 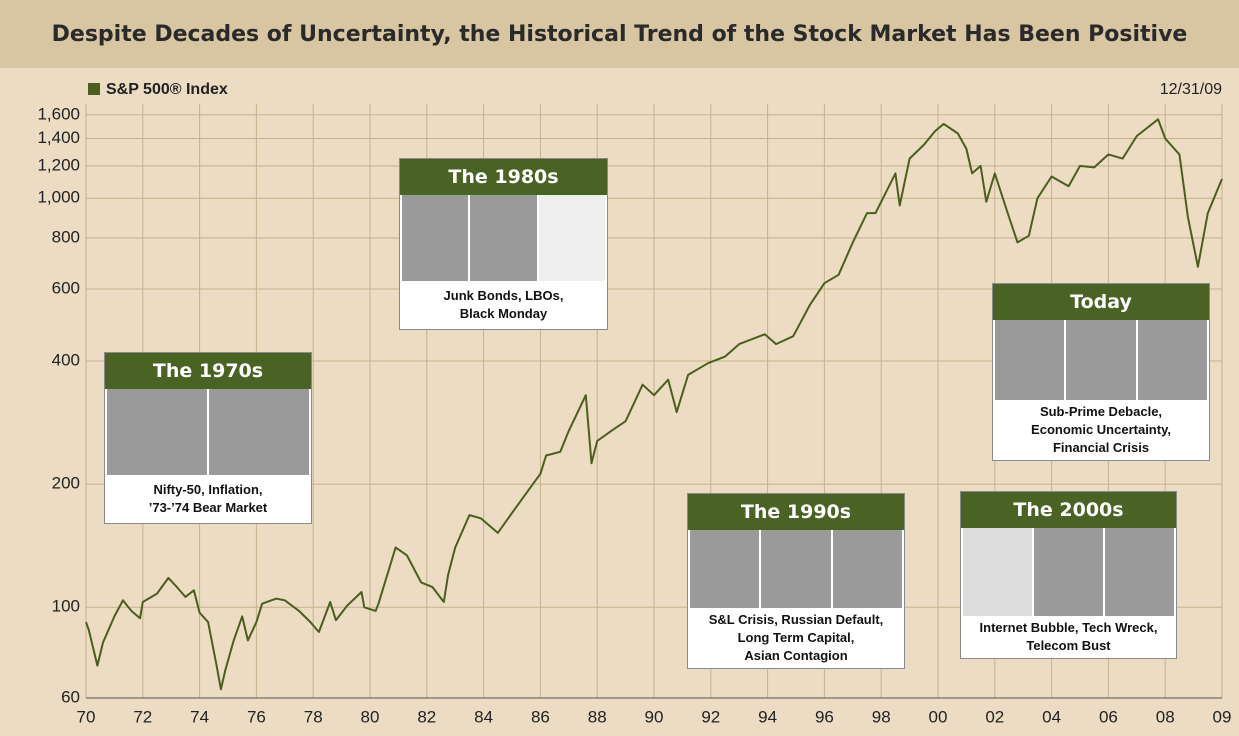 What do you see at coordinates (66, 287) in the screenshot?
I see `y-tick-label: 600` at bounding box center [66, 287].